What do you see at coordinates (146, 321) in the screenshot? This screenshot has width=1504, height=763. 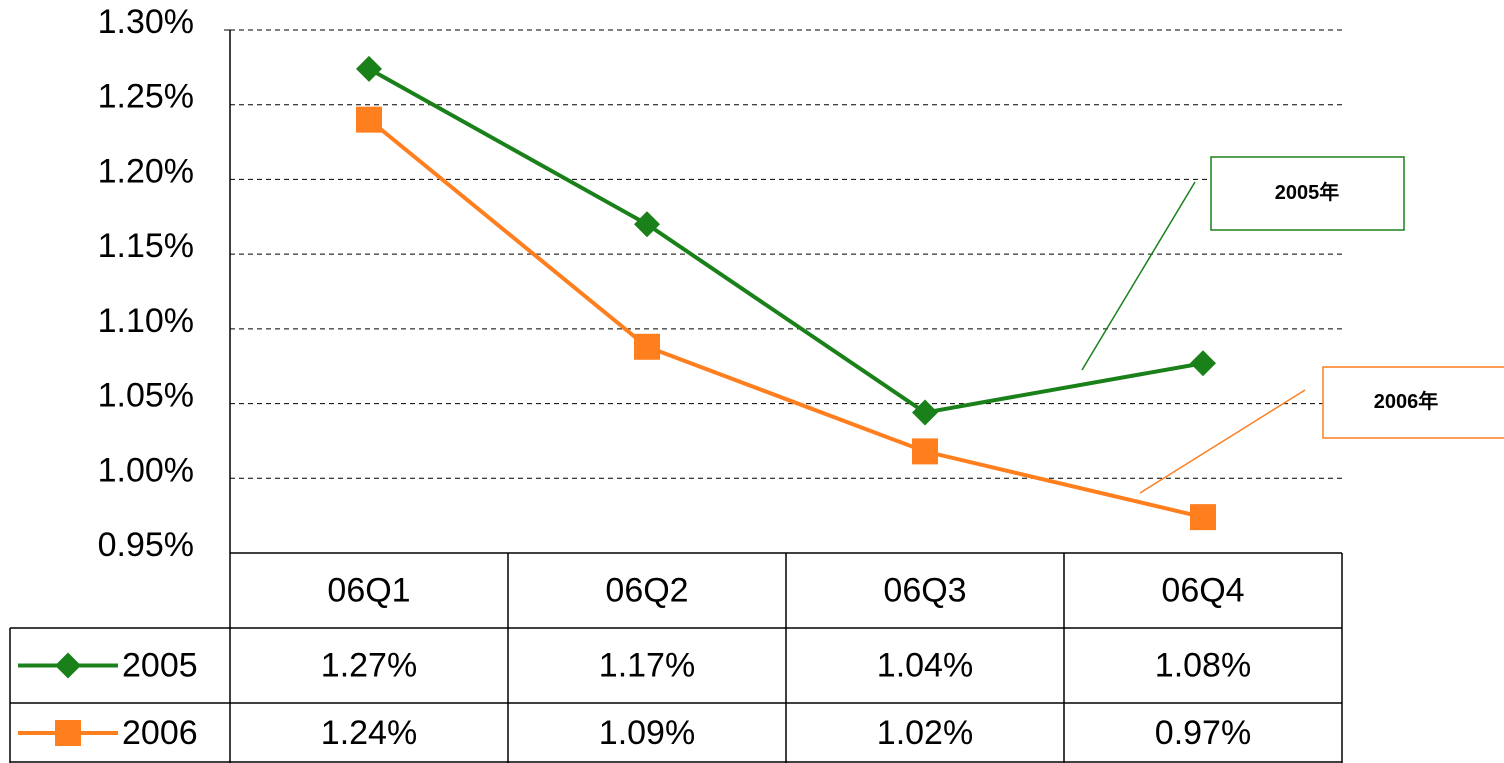 I see `y-tick-label: 1.10%` at bounding box center [146, 321].